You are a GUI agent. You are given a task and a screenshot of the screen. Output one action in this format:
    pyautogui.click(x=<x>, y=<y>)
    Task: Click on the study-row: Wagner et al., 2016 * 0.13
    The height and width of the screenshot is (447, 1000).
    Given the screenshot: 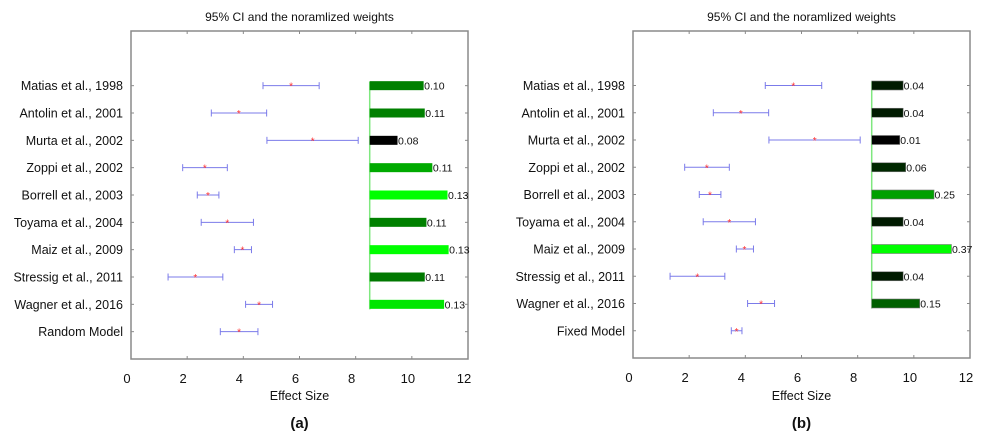 What is the action you would take?
    pyautogui.click(x=241, y=305)
    